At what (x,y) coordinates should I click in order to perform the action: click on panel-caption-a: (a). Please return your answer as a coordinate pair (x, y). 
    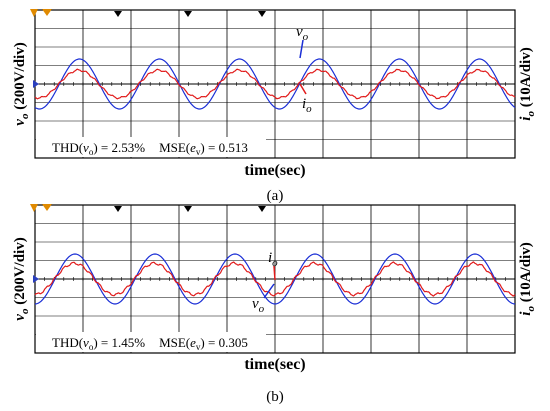
    Looking at the image, I should click on (275, 196).